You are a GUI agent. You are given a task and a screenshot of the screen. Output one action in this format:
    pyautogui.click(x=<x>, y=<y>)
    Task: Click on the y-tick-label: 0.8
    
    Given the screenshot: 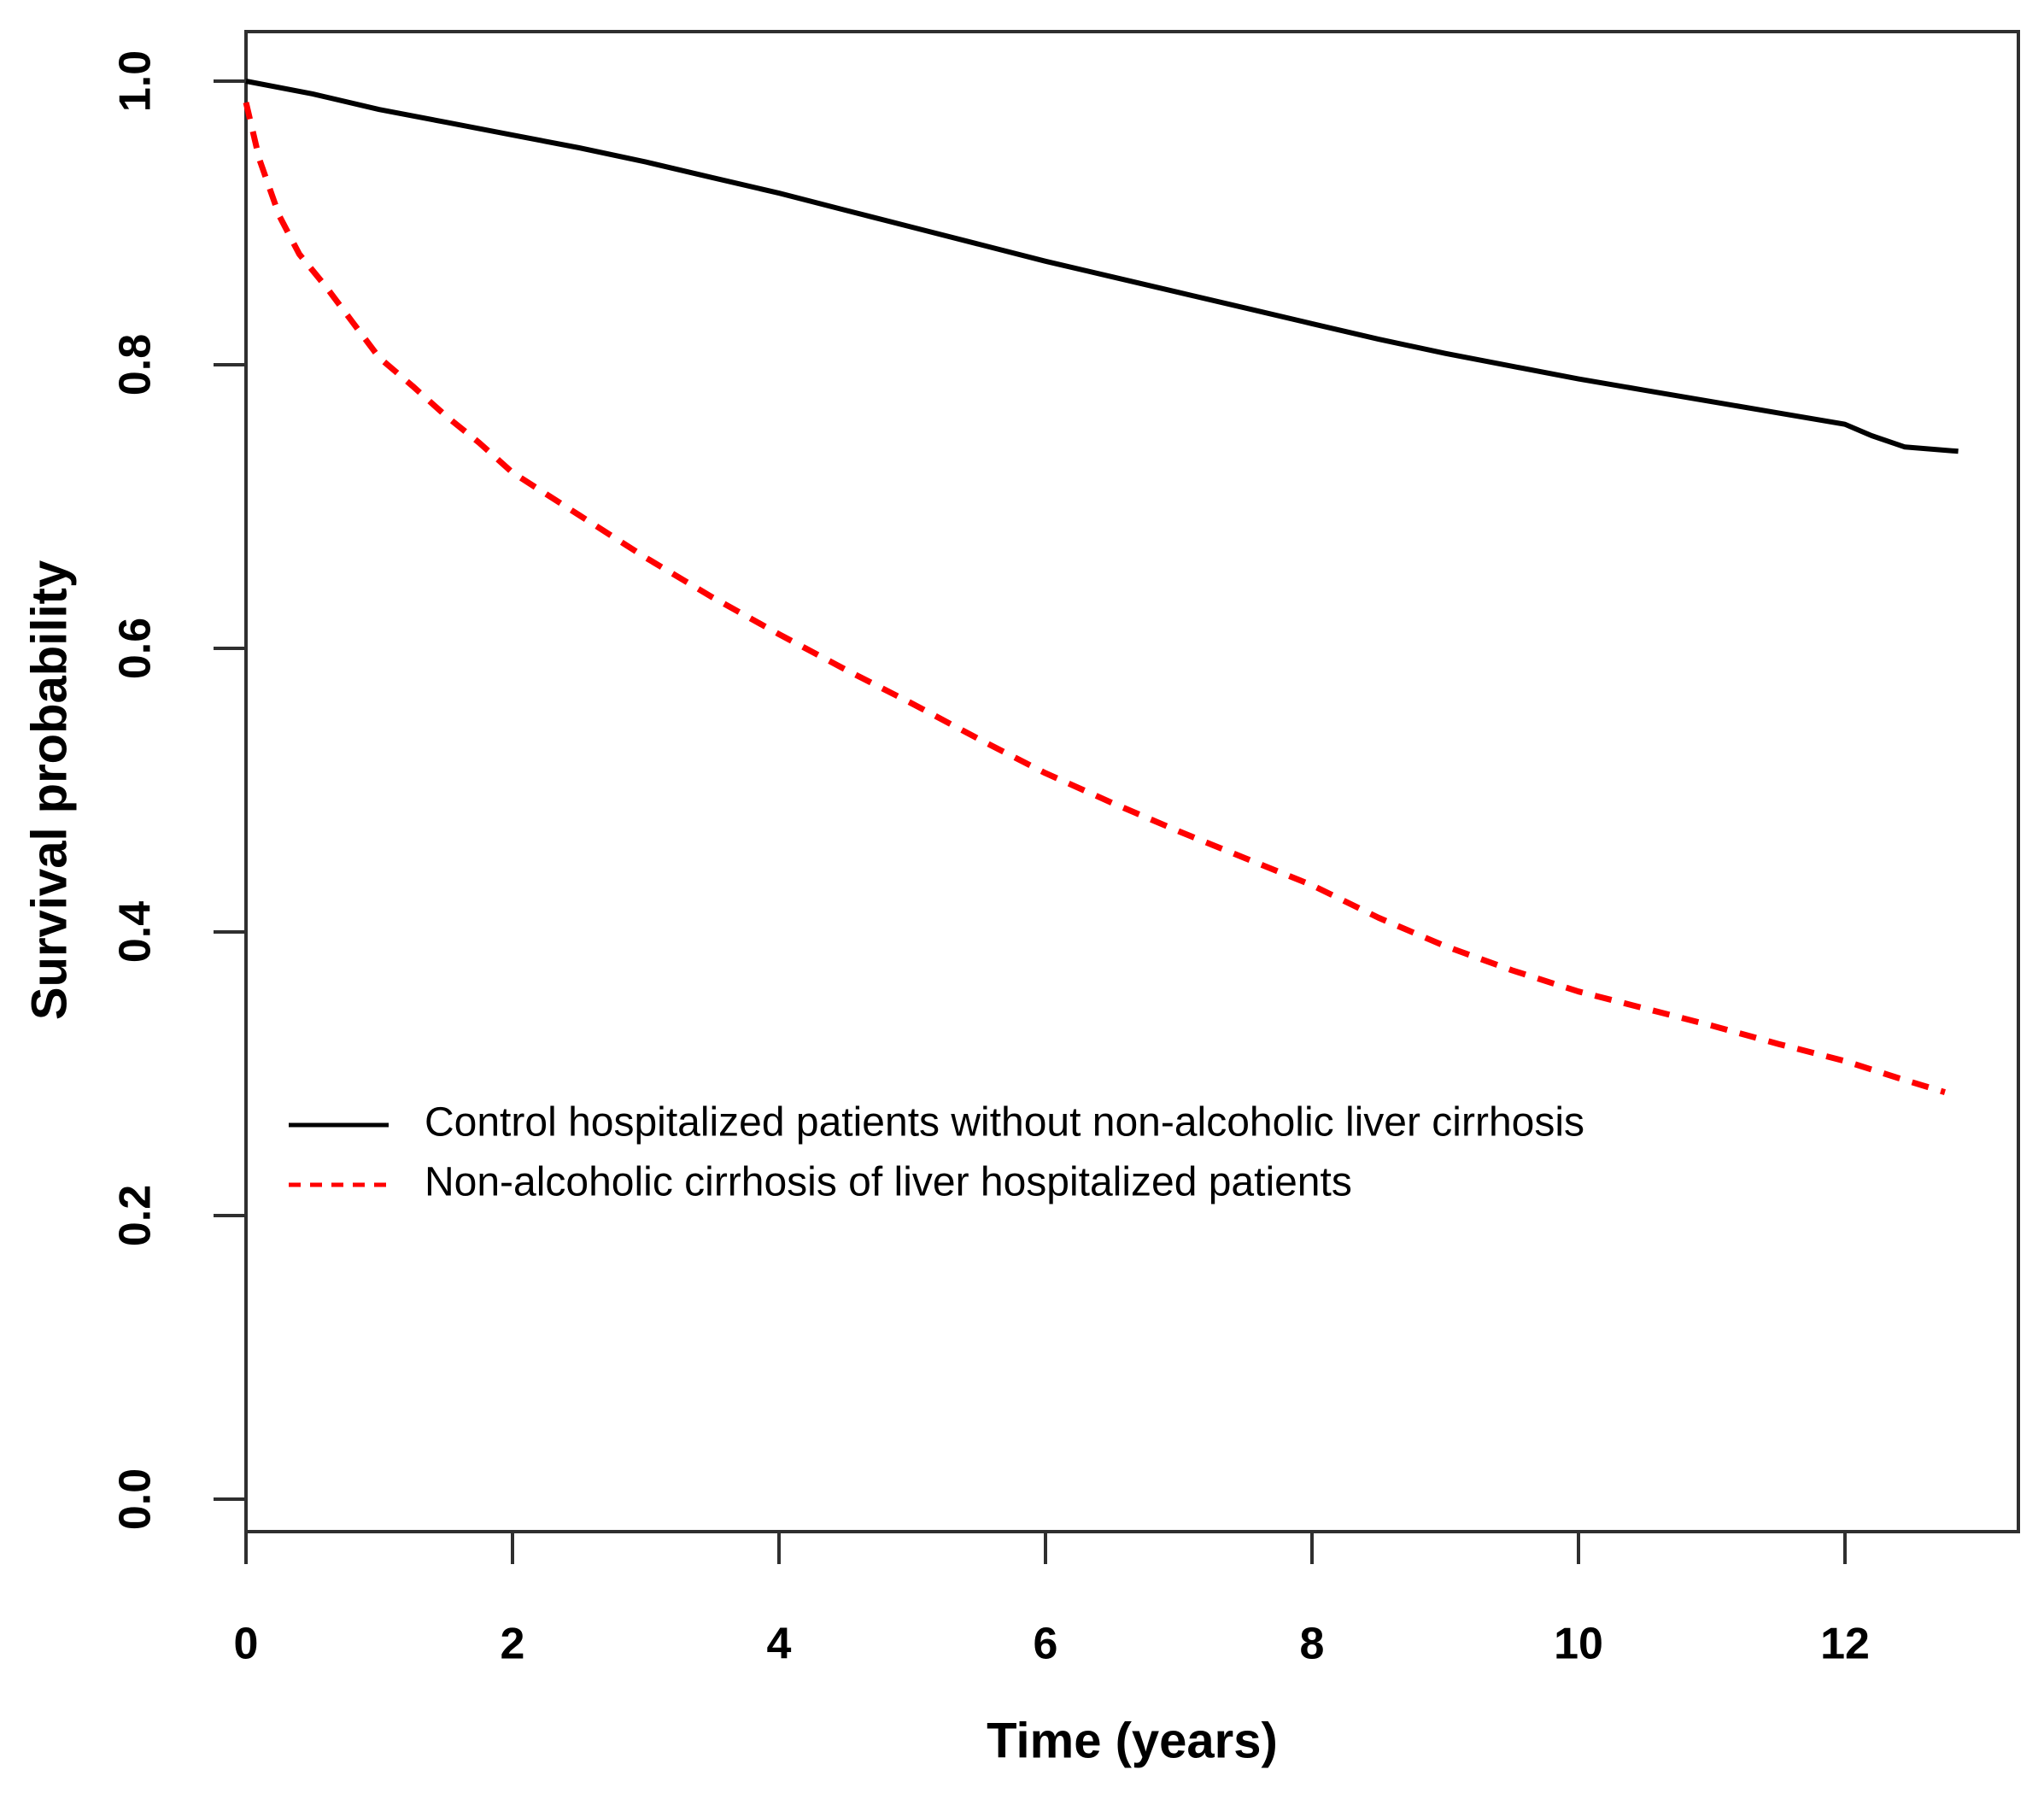 What is the action you would take?
    pyautogui.click(x=136, y=365)
    